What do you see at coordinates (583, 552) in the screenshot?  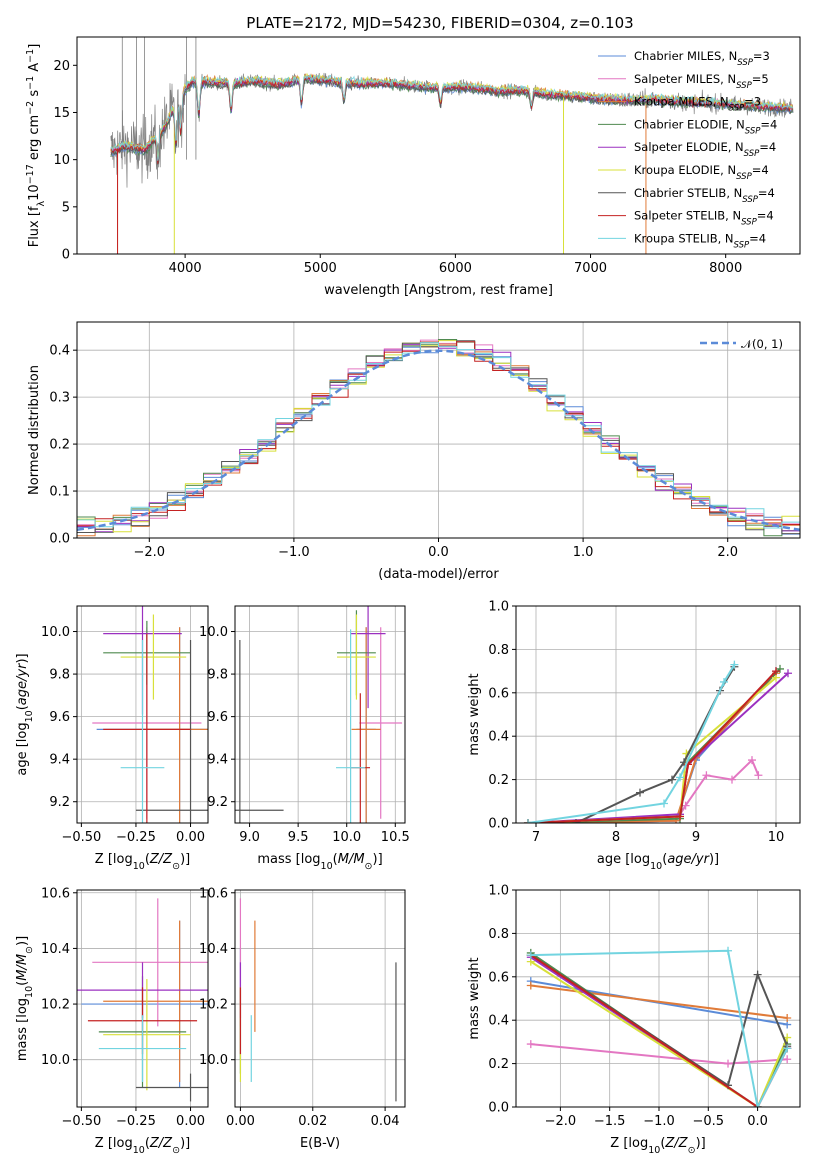 I see `residual-histogram-xtick-label: 1.0` at bounding box center [583, 552].